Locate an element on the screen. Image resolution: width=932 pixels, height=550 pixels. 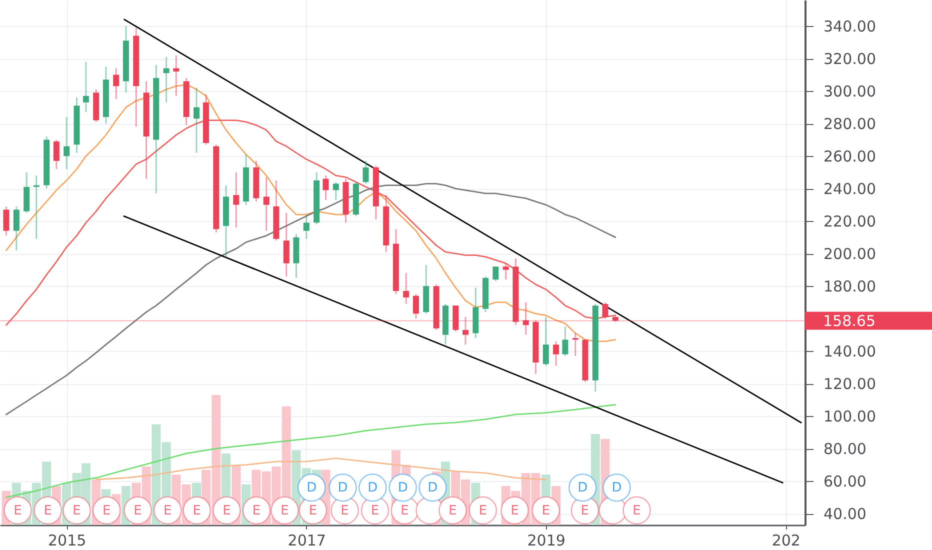
y-tick-label: 220.00 is located at coordinates (850, 221).